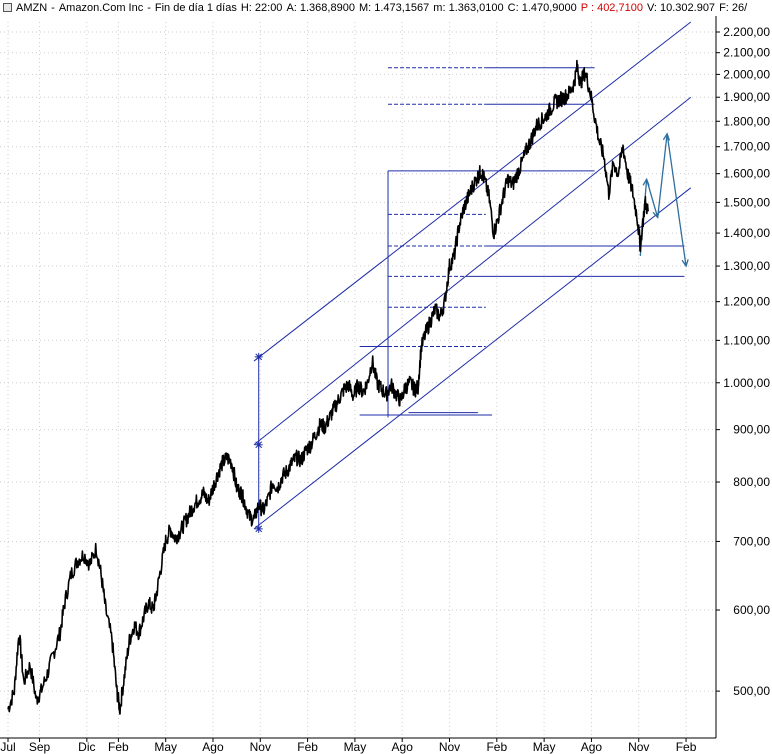  Describe the element at coordinates (32, 8) in the screenshot. I see `header-symbol: AMZN` at that location.